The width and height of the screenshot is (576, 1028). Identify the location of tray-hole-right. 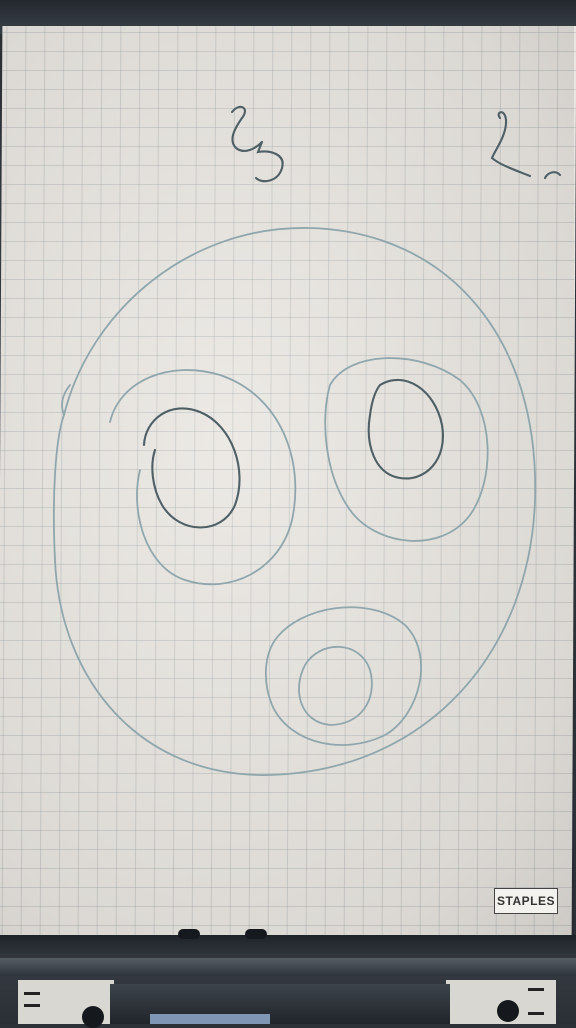
(508, 1011).